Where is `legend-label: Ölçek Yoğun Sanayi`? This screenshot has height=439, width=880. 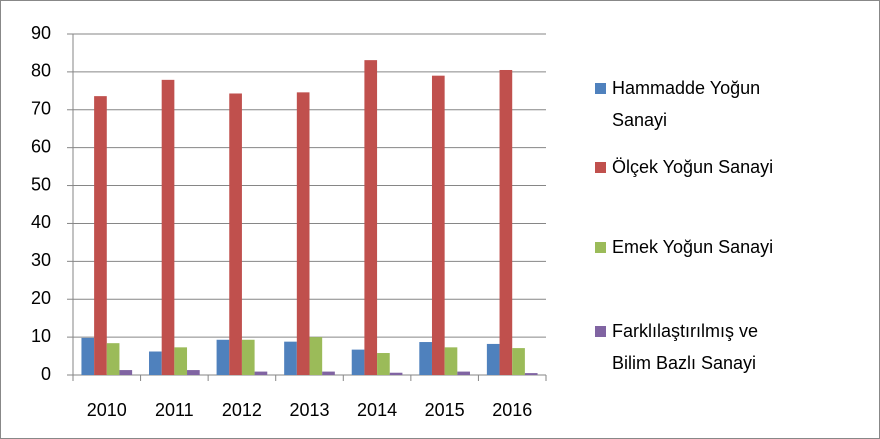 legend-label: Ölçek Yoğun Sanayi is located at coordinates (693, 167).